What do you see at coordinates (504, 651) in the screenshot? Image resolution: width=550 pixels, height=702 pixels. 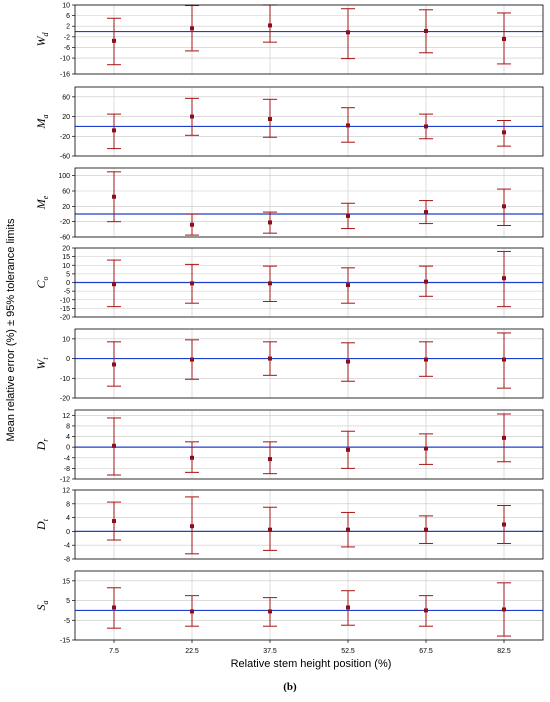 I see `x-tick-label: 82.5` at bounding box center [504, 651].